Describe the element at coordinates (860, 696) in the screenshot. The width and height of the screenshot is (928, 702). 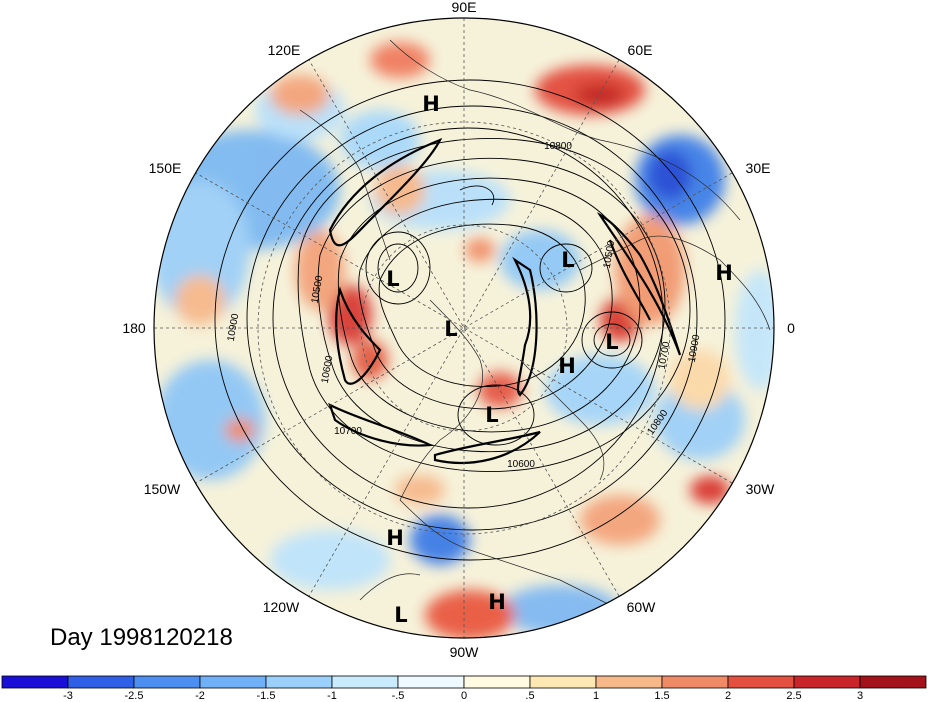
I see `colorbar-tick-label: 3` at that location.